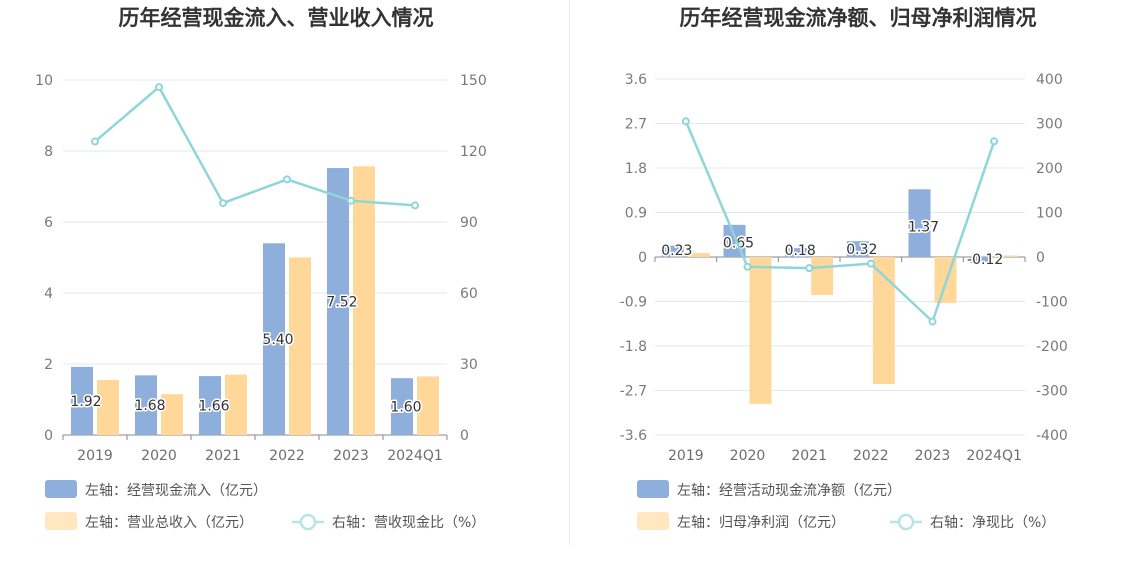  Describe the element at coordinates (1052, 436) in the screenshot. I see `right-axis-tick: -400` at that location.